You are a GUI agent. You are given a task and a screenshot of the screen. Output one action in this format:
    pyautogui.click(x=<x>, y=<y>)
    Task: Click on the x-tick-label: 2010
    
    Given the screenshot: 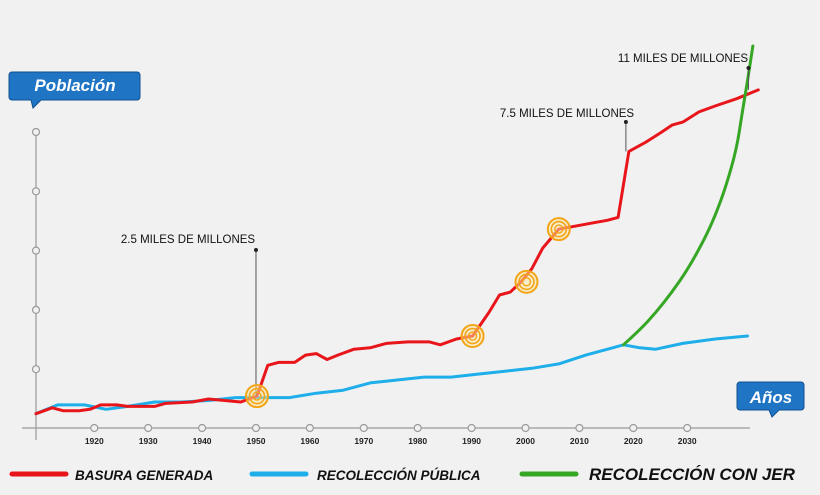 What is the action you would take?
    pyautogui.click(x=579, y=441)
    